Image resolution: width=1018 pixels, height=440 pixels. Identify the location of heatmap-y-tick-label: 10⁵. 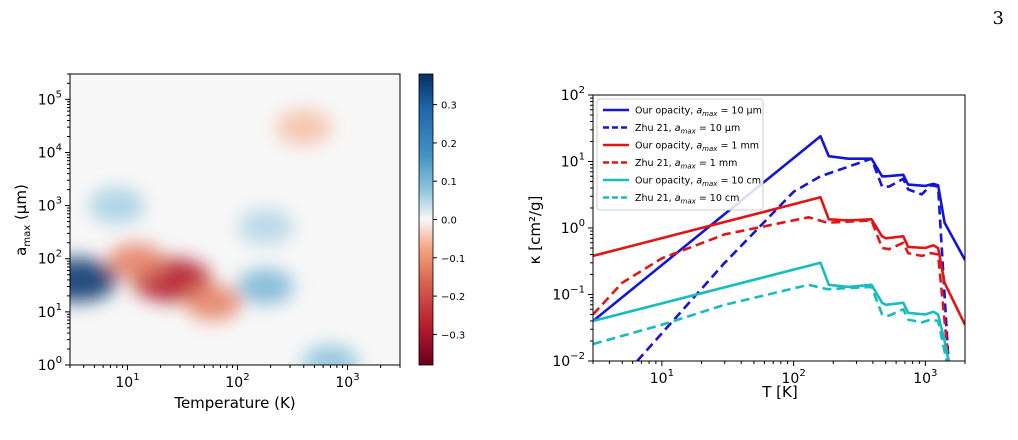
(50, 98).